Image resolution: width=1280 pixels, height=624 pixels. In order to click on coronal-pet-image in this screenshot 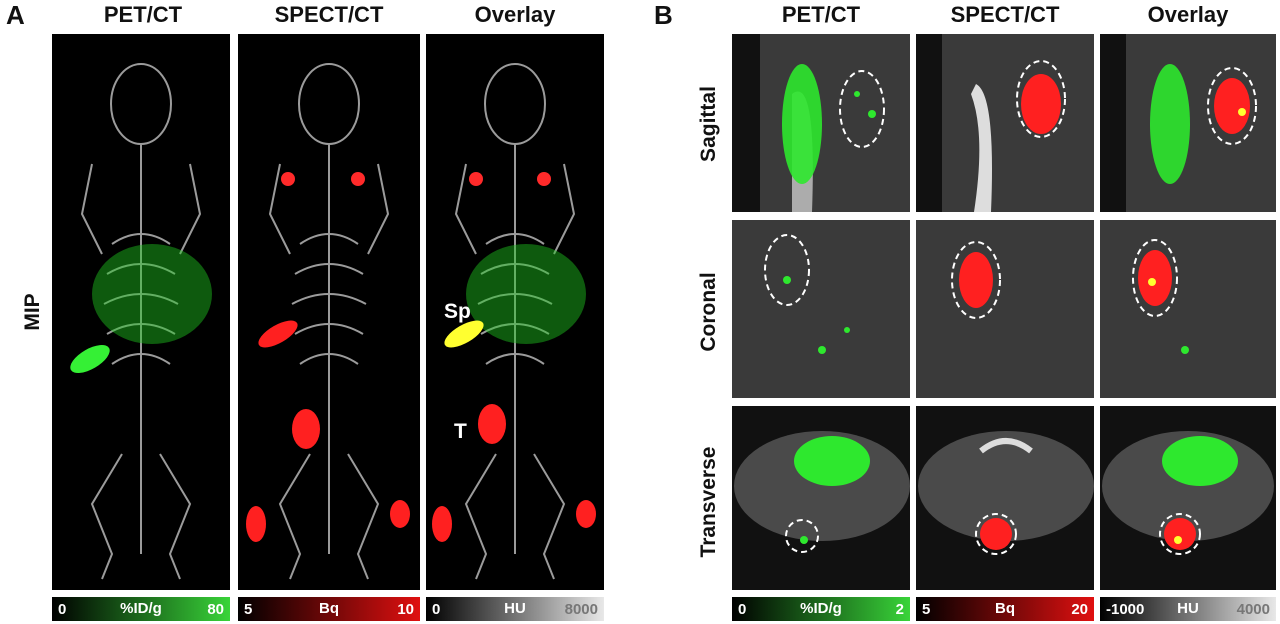, I will do `click(821, 309)`.